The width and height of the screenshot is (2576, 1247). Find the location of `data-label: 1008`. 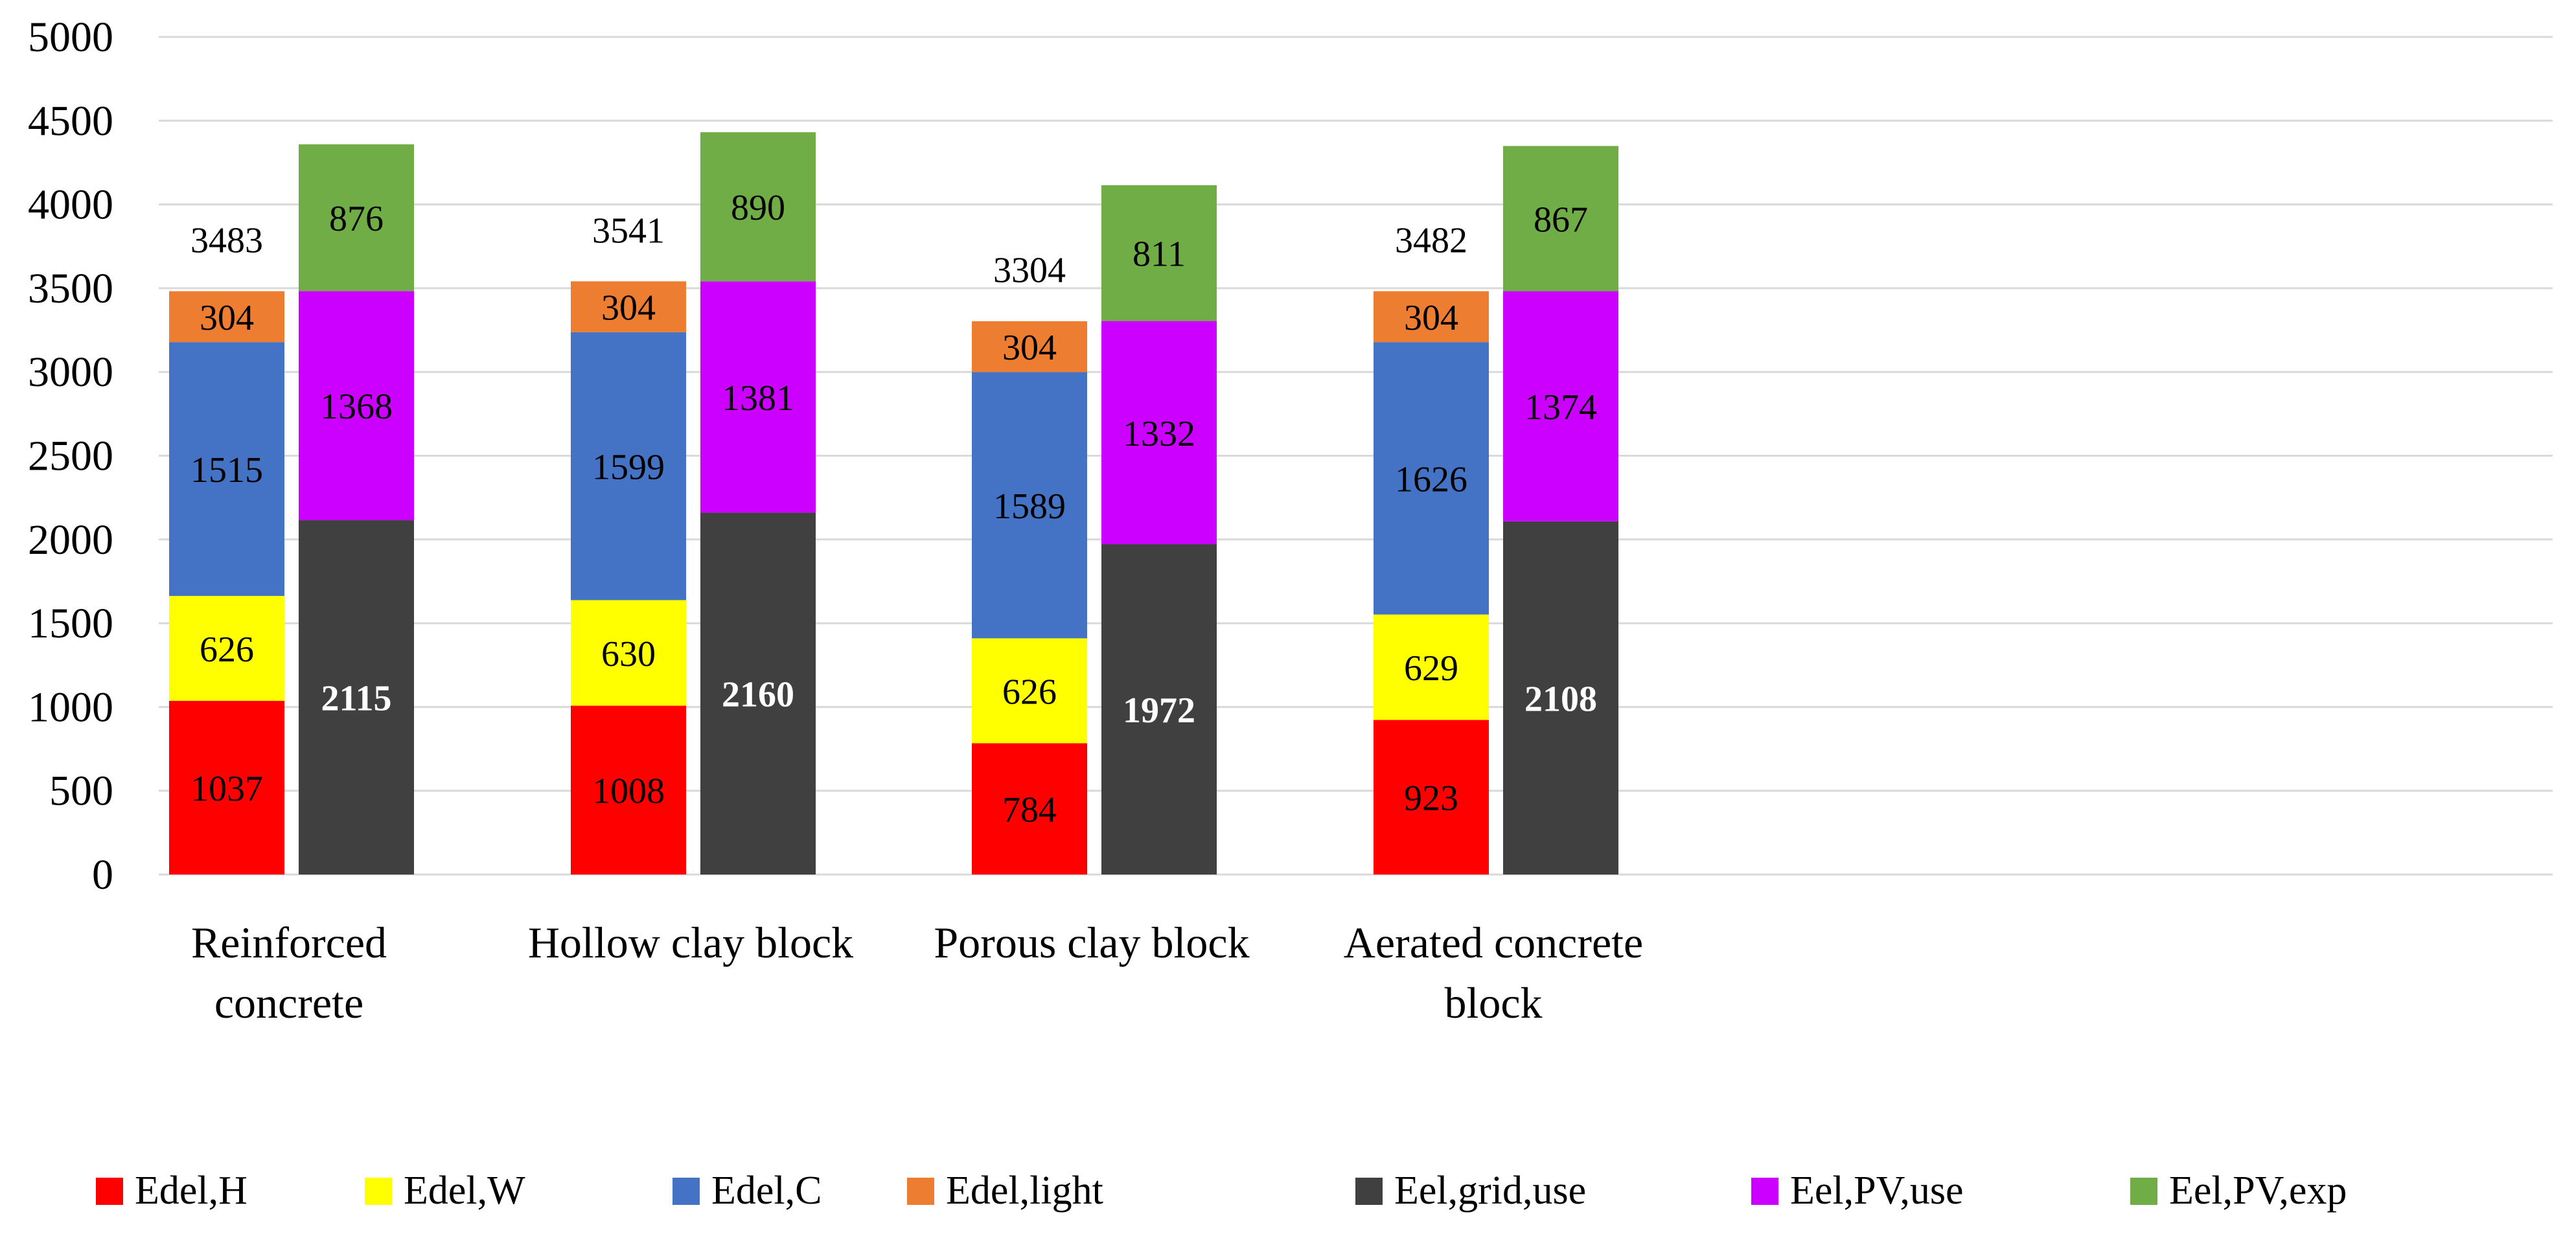

data-label: 1008 is located at coordinates (628, 792).